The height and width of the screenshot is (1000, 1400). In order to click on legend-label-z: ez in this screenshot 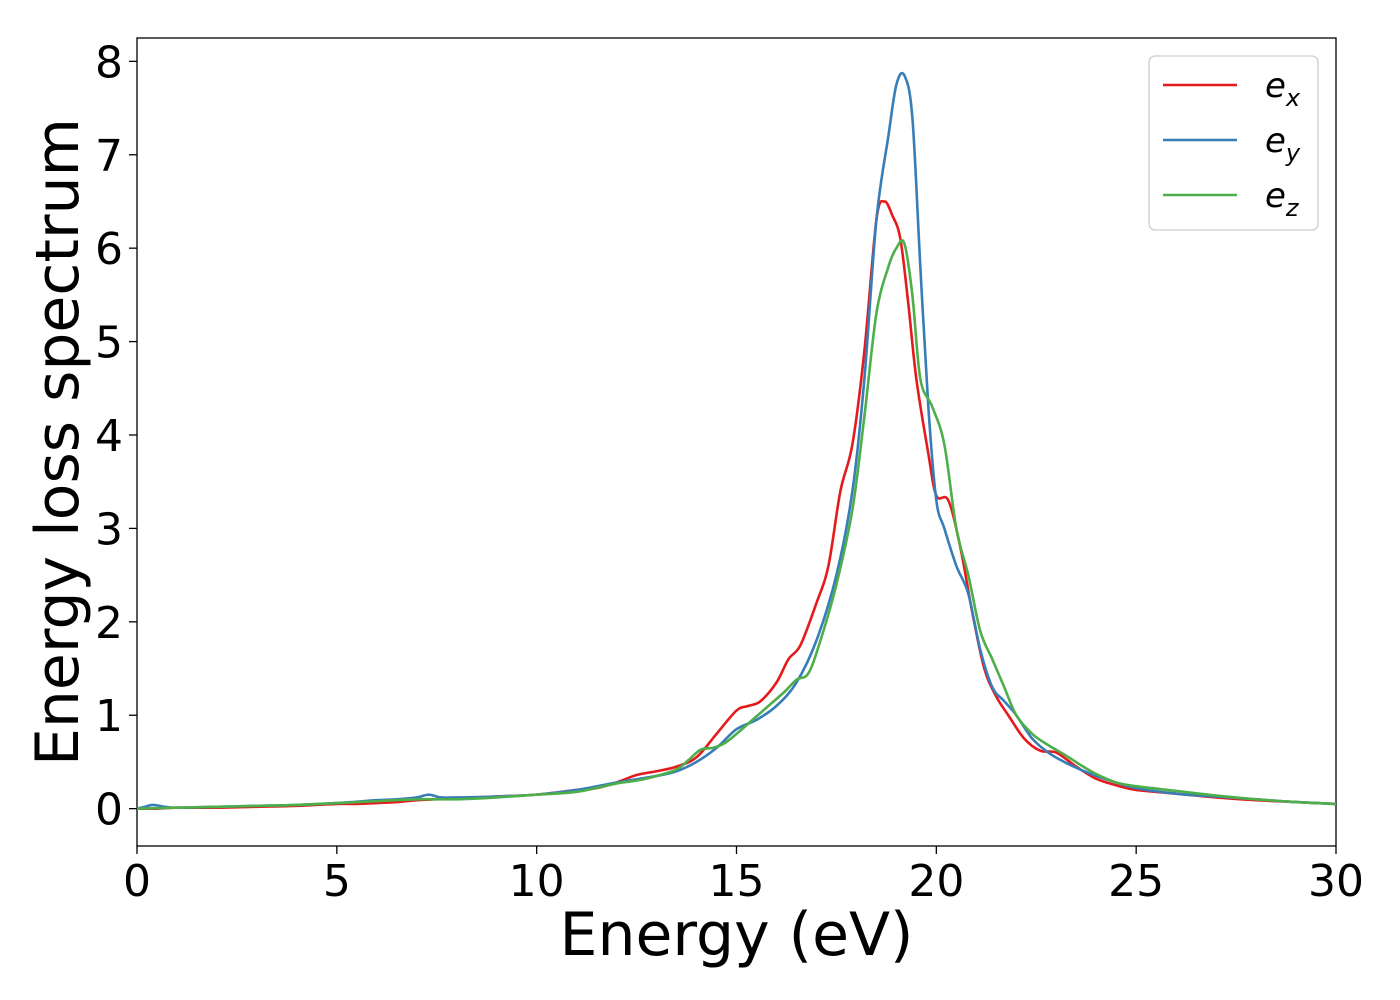, I will do `click(1282, 199)`.